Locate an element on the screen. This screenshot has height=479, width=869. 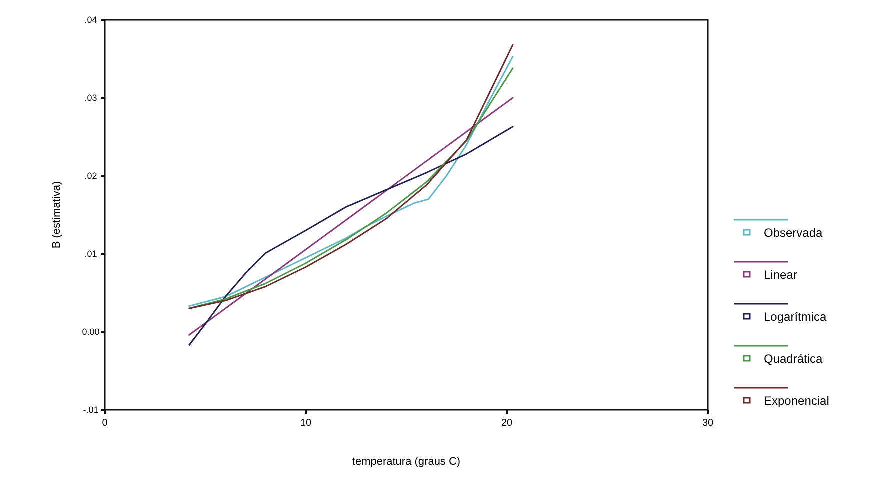
y-tick-label: .04 is located at coordinates (91, 20).